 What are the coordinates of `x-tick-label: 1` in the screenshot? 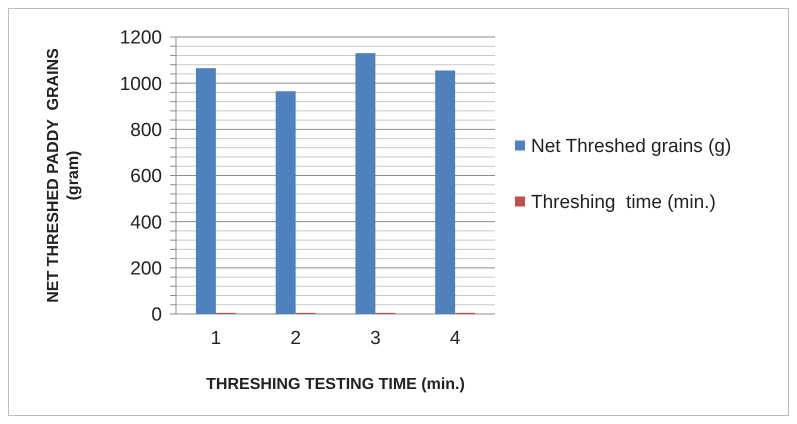 It's located at (216, 338).